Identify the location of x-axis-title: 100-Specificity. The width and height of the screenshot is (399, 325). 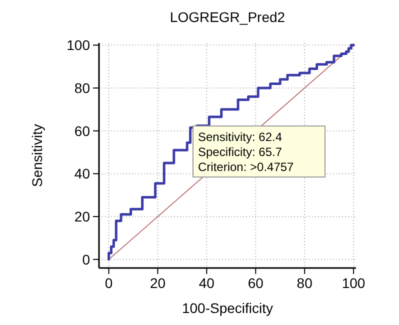
(228, 308).